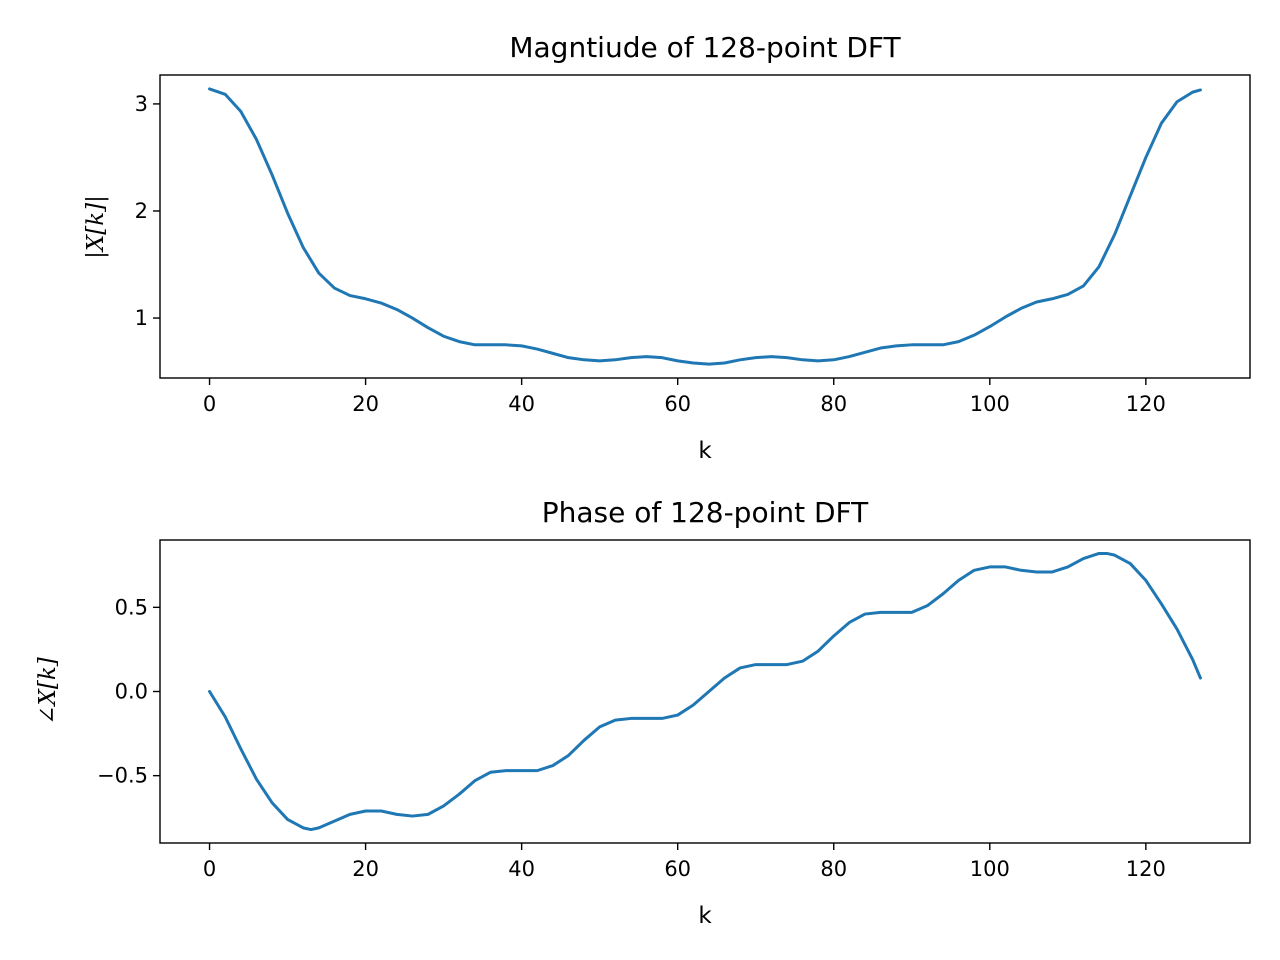  What do you see at coordinates (1146, 869) in the screenshot?
I see `phase-x-tick-label: 120` at bounding box center [1146, 869].